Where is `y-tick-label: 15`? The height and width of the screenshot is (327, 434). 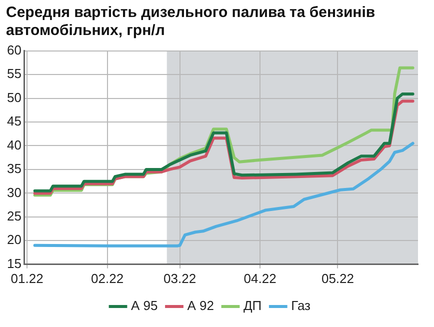
y-tick-label: 15 is located at coordinates (14, 263).